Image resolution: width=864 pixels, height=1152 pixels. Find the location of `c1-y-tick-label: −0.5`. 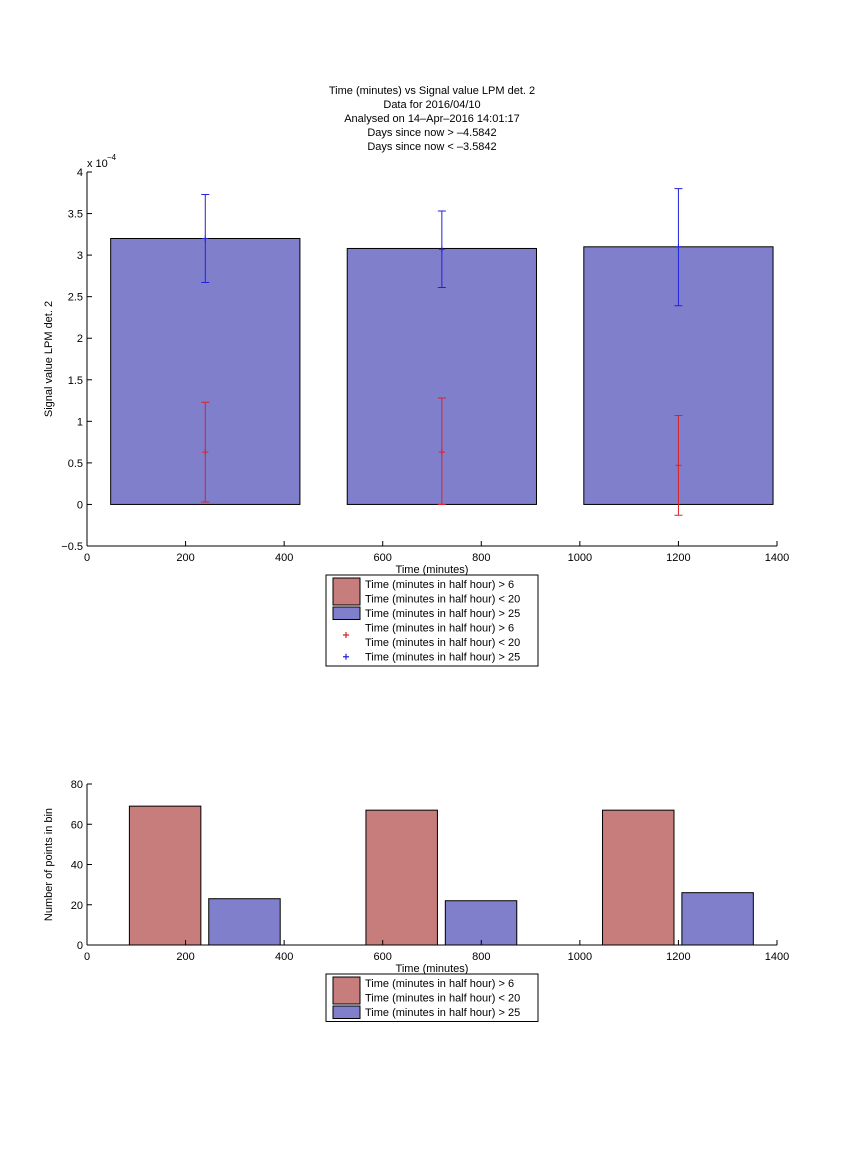

c1-y-tick-label: −0.5 is located at coordinates (72, 547).